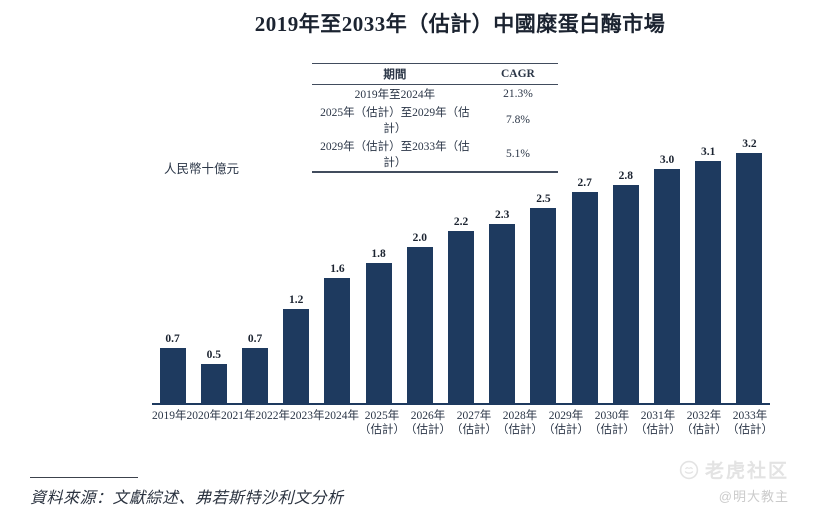 Image resolution: width=814 pixels, height=517 pixels. I want to click on x-axis-tick-label: 2022年, so click(273, 423).